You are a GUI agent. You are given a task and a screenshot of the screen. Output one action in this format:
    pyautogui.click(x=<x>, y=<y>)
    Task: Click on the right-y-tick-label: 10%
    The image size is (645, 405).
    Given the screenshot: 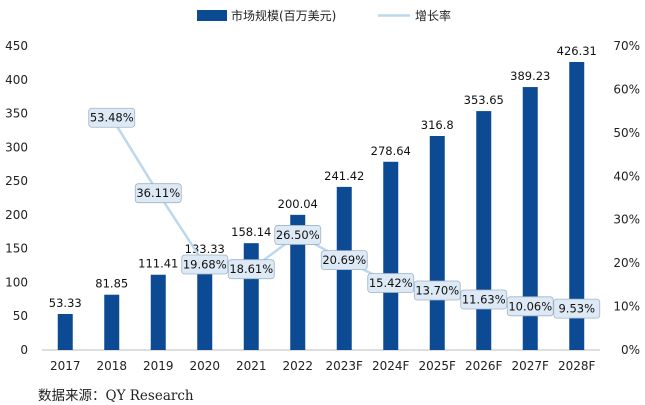 What is the action you would take?
    pyautogui.click(x=626, y=307)
    